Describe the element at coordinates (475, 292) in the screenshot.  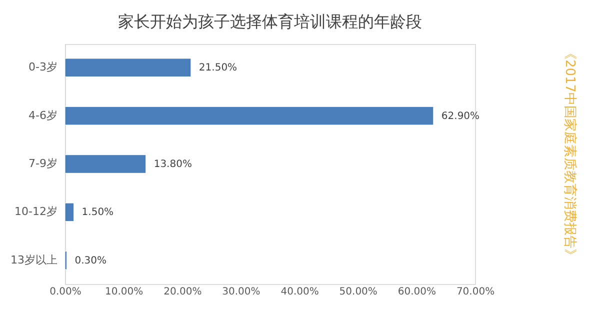
I see `x-tick-label: 70.00%` at that location.